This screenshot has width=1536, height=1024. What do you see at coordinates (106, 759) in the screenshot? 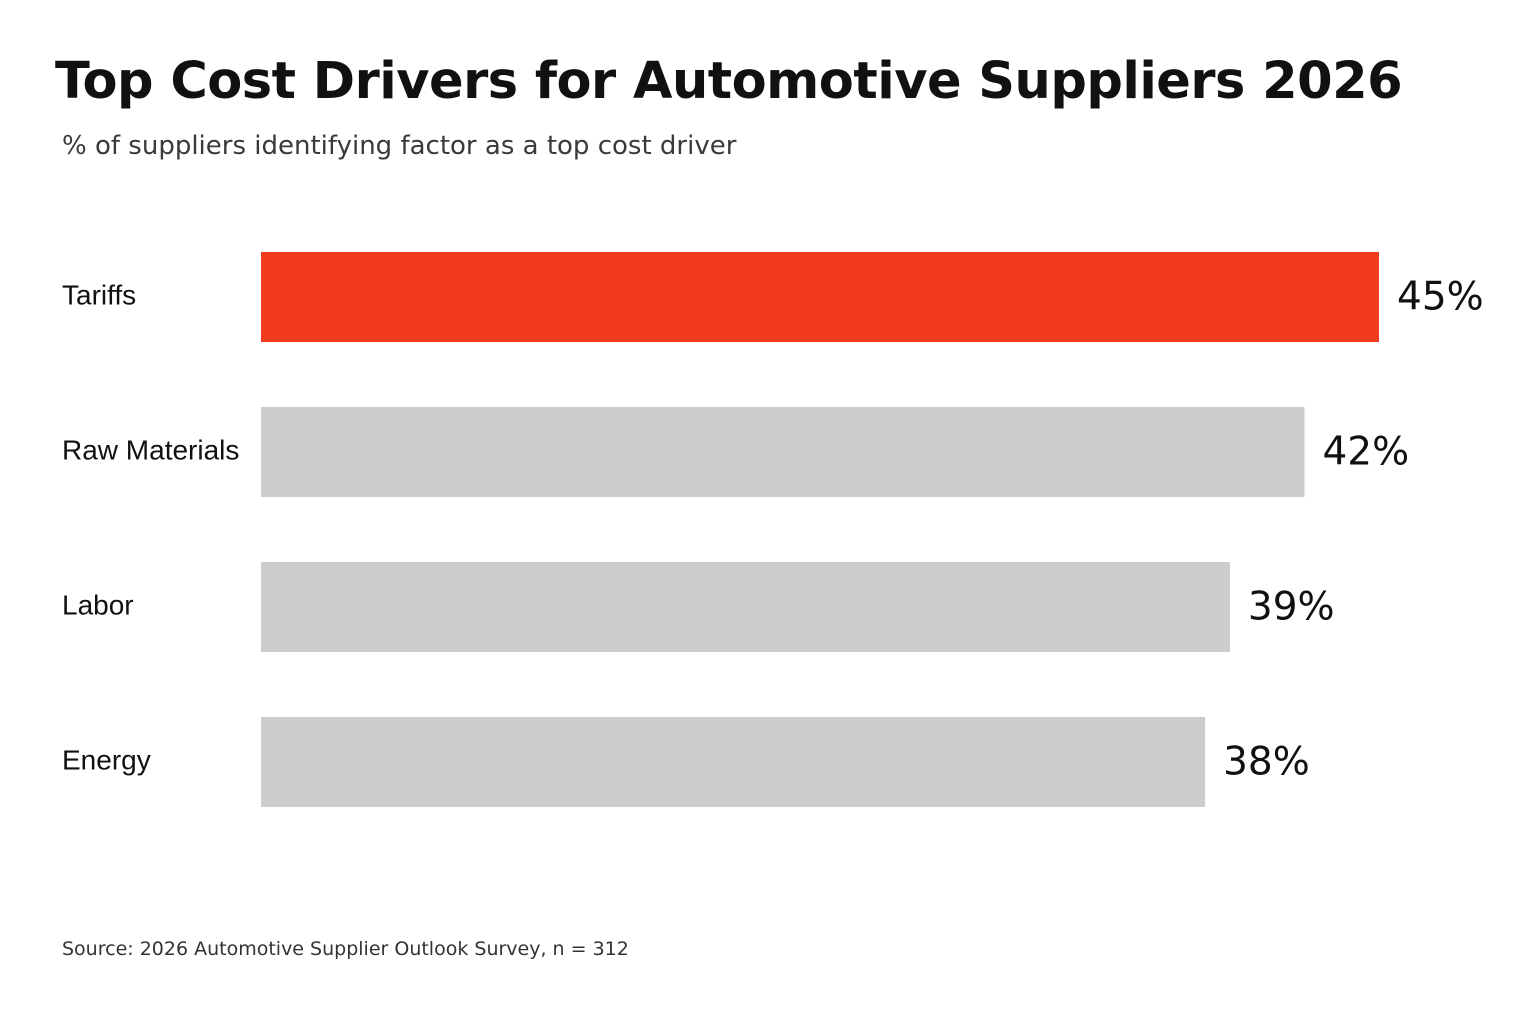
I see `category-label-energy: Energy` at bounding box center [106, 759].